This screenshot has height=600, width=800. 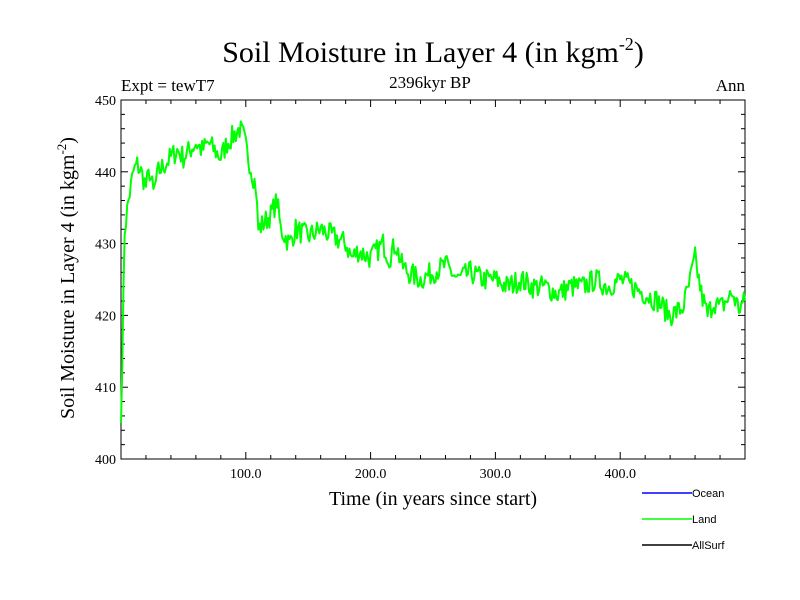 I want to click on x-tick-label: 200.0, so click(x=371, y=474).